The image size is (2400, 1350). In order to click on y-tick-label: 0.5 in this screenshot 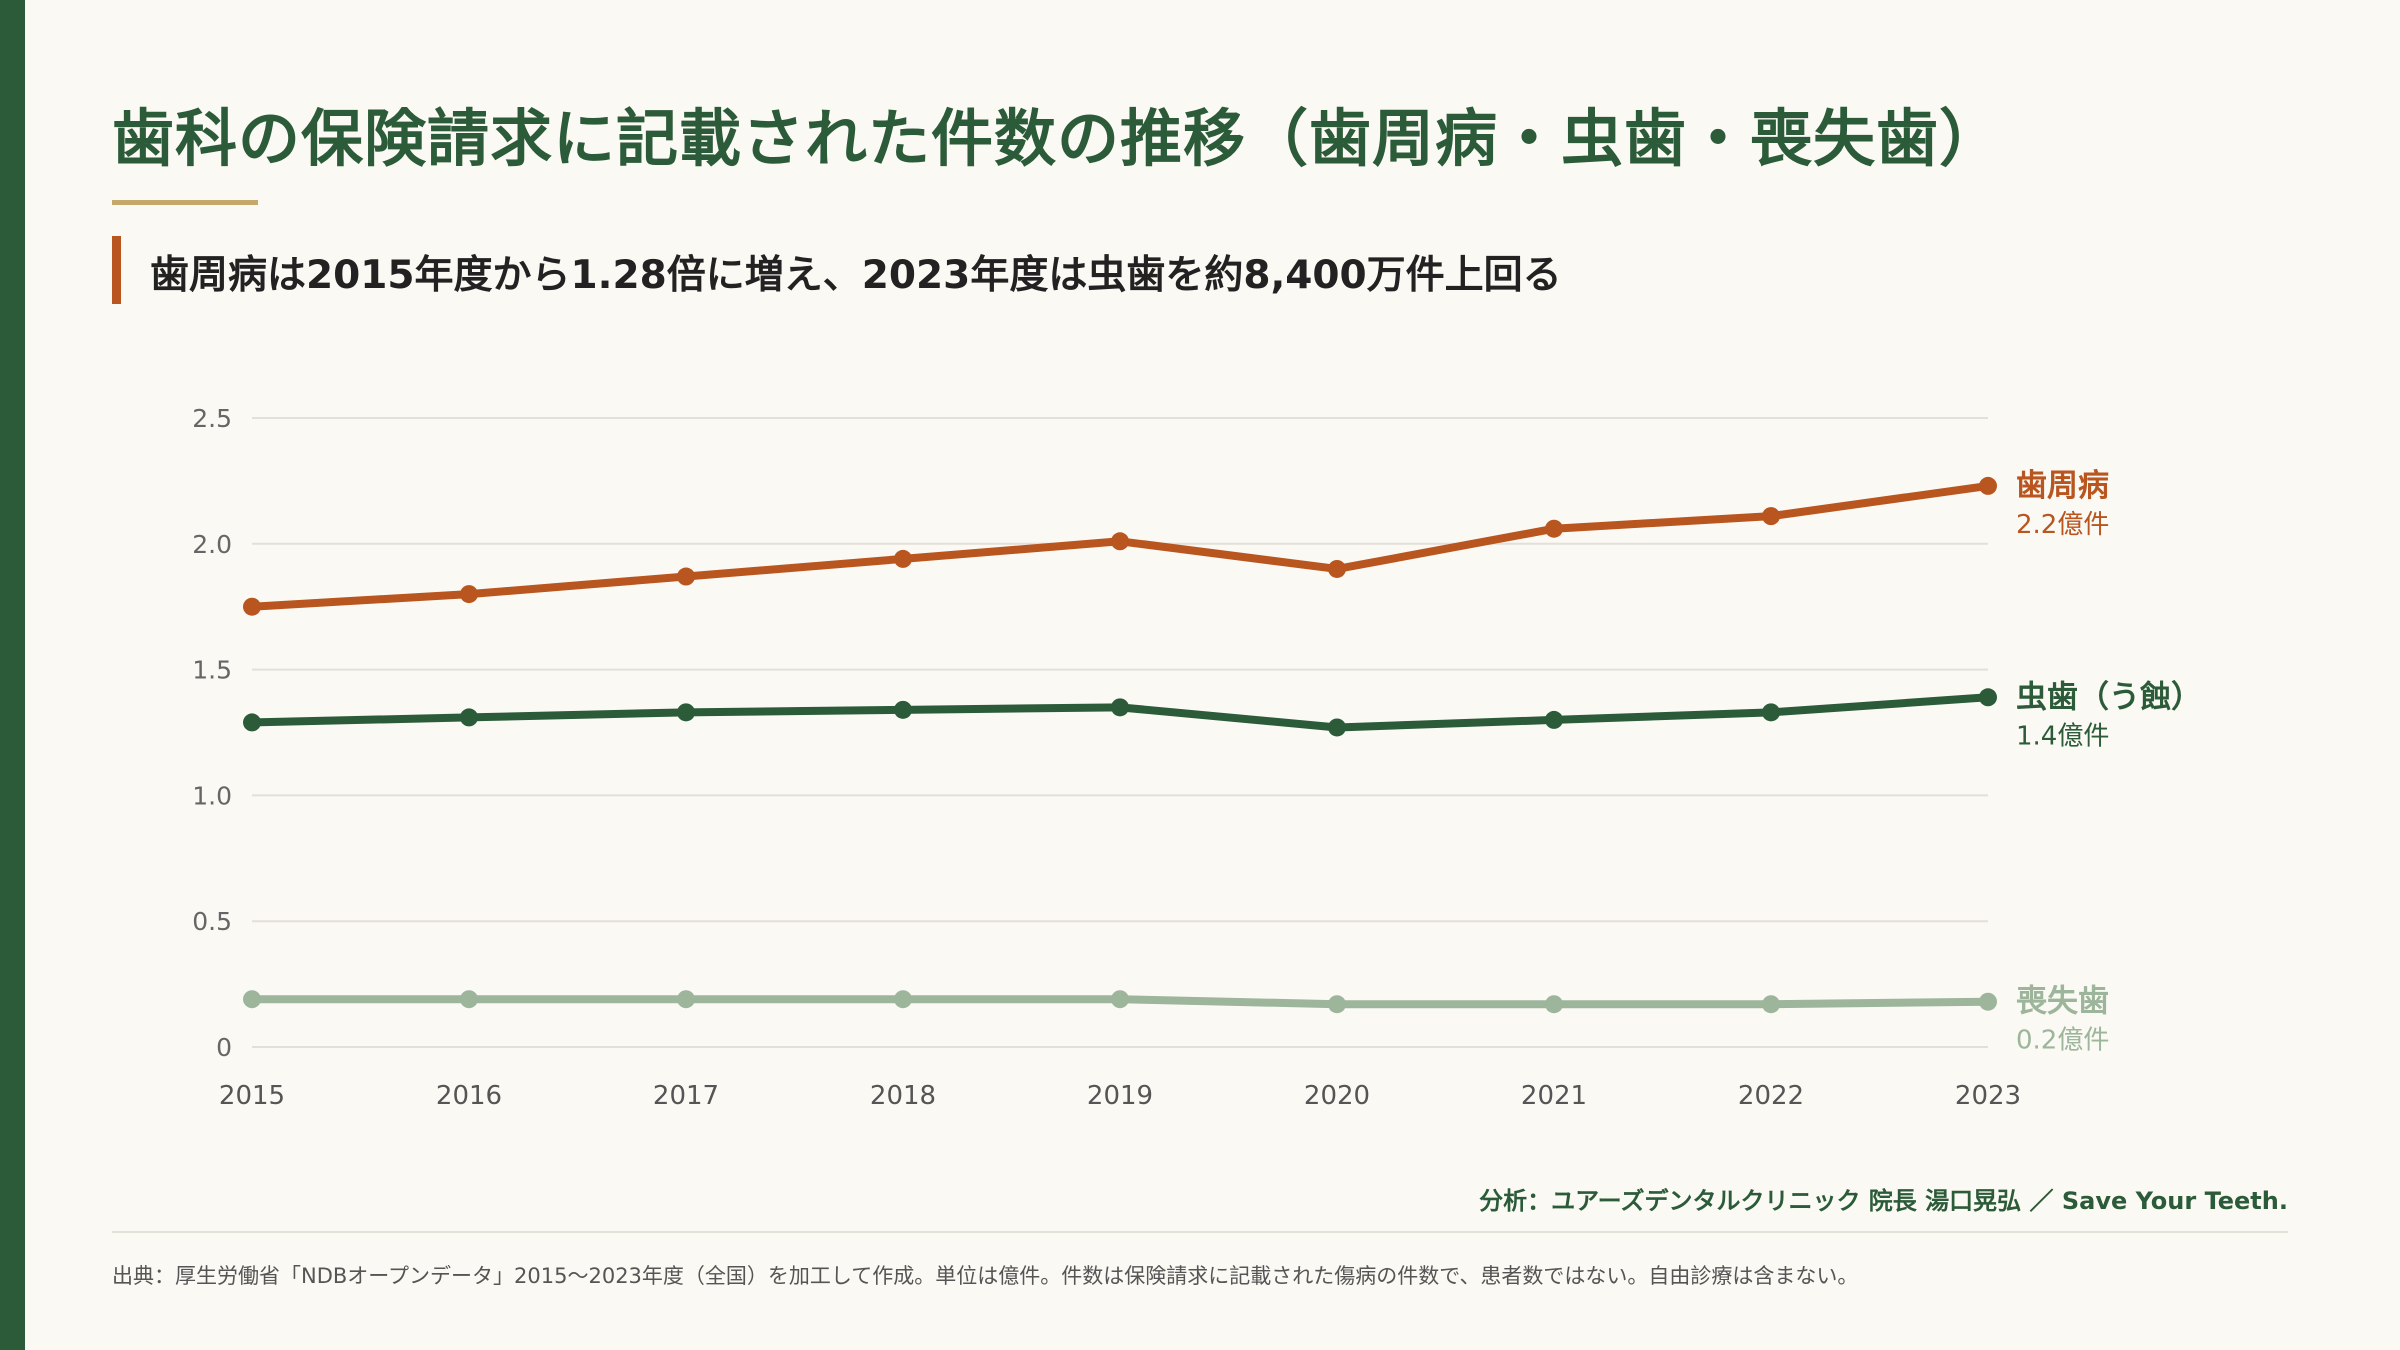, I will do `click(212, 921)`.